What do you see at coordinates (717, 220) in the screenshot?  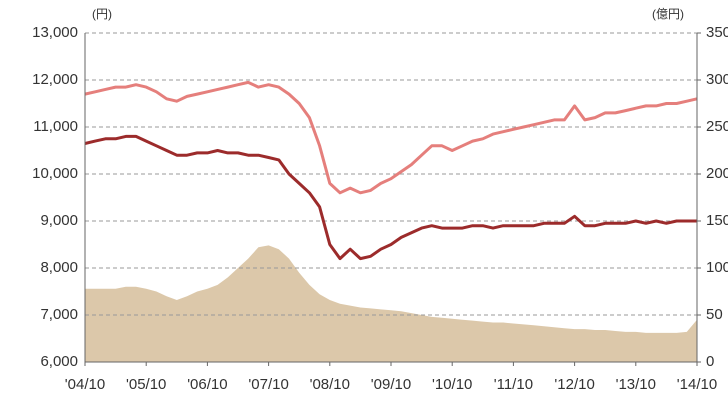 I see `y2-tick-label: 150` at bounding box center [717, 220].